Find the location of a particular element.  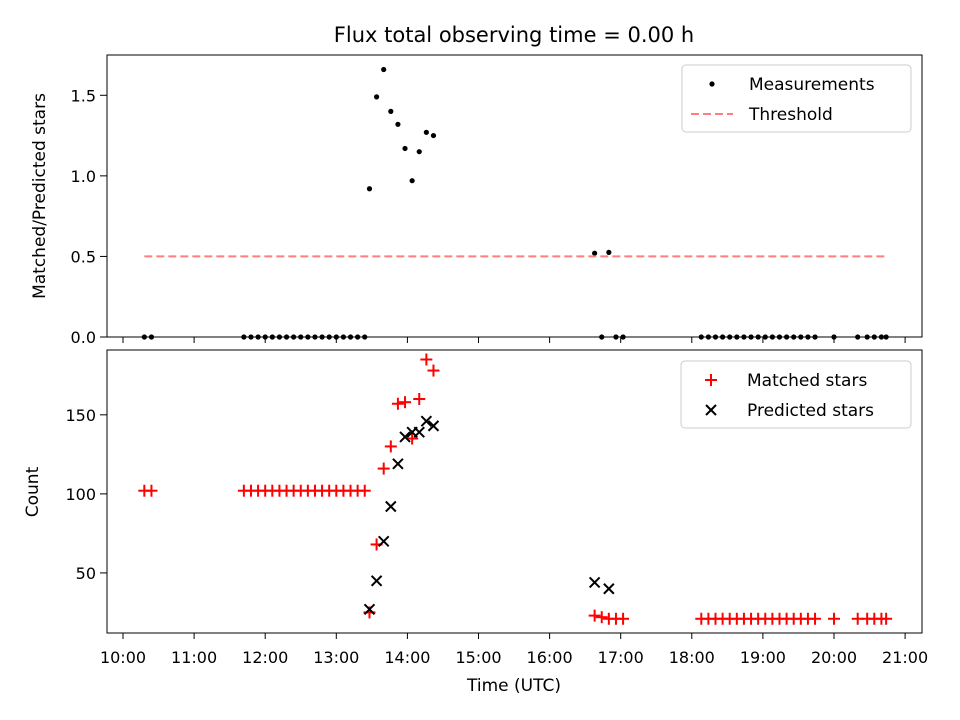

chart-title: Flux total observing time = 0.00 h is located at coordinates (514, 35).